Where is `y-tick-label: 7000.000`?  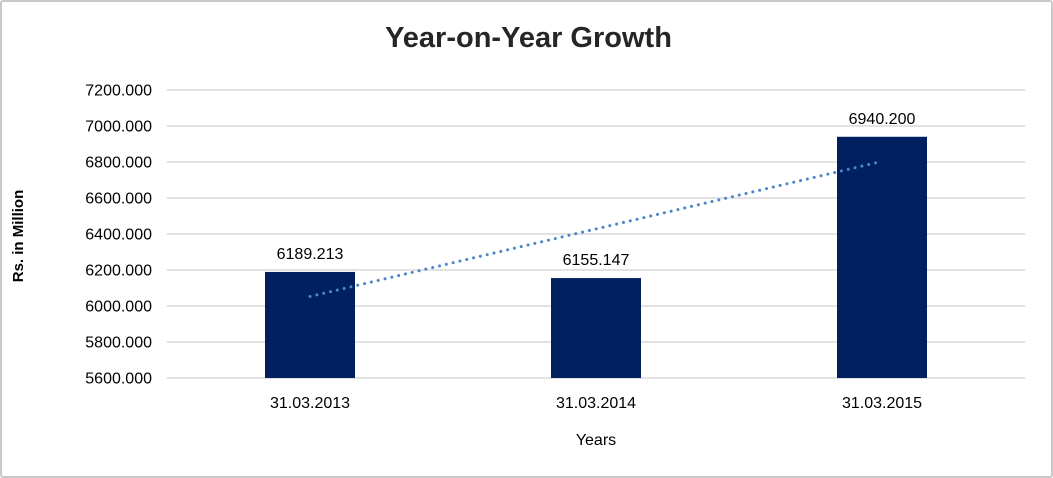
y-tick-label: 7000.000 is located at coordinates (118, 127).